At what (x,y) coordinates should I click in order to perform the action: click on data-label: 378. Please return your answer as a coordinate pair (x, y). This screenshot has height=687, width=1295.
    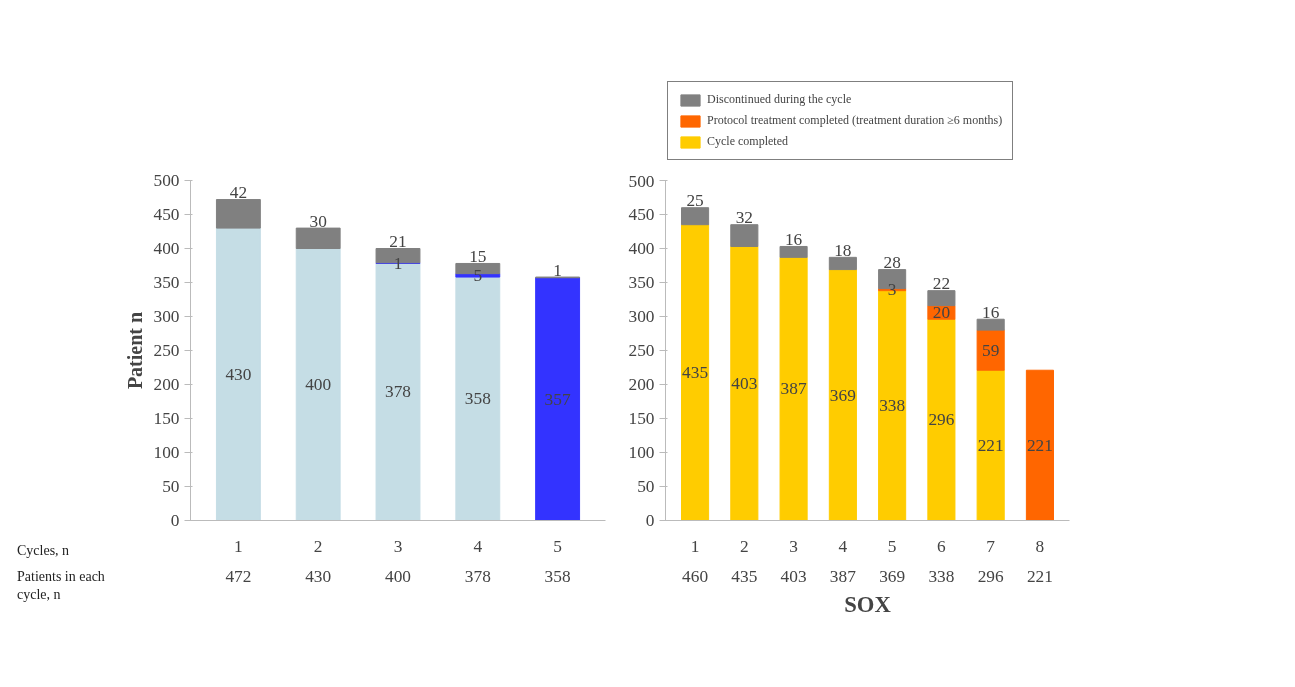
    Looking at the image, I should click on (398, 392).